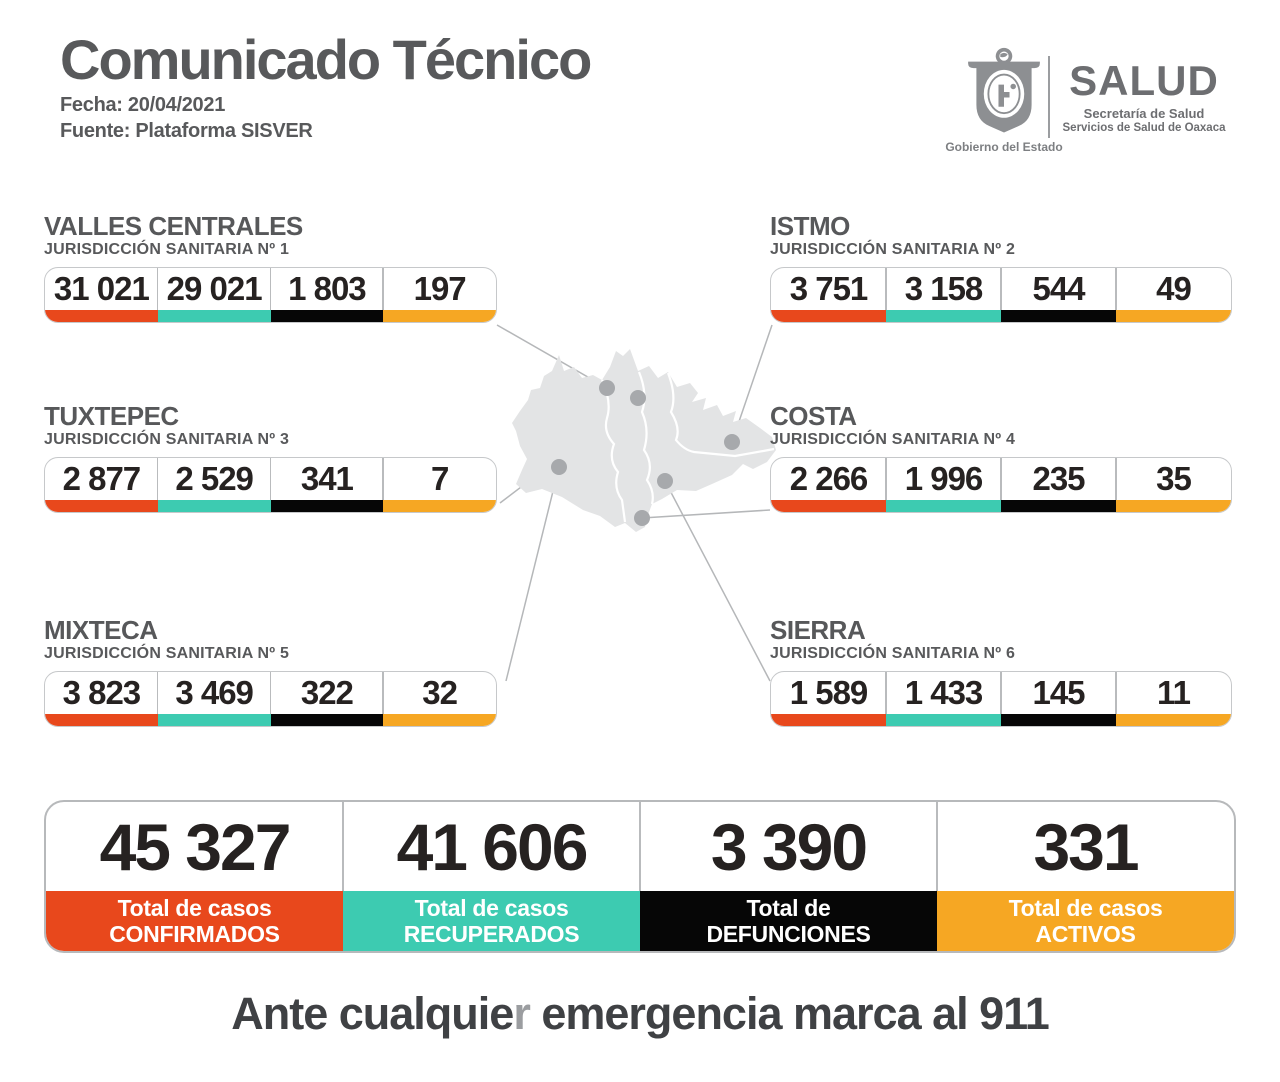 This screenshot has height=1082, width=1280. Describe the element at coordinates (194, 921) in the screenshot. I see `total-confirmed-label: Total de casos CONFIRMADOS` at that location.